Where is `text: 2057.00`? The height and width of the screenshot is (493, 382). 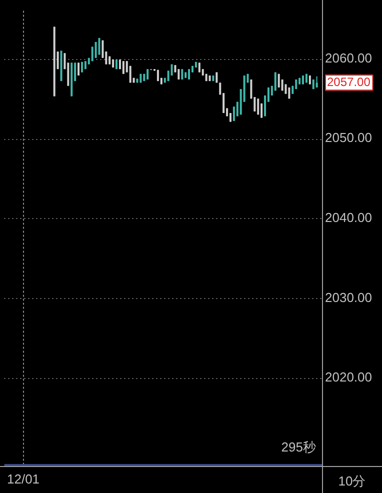
text: 2057.00 is located at coordinates (349, 81).